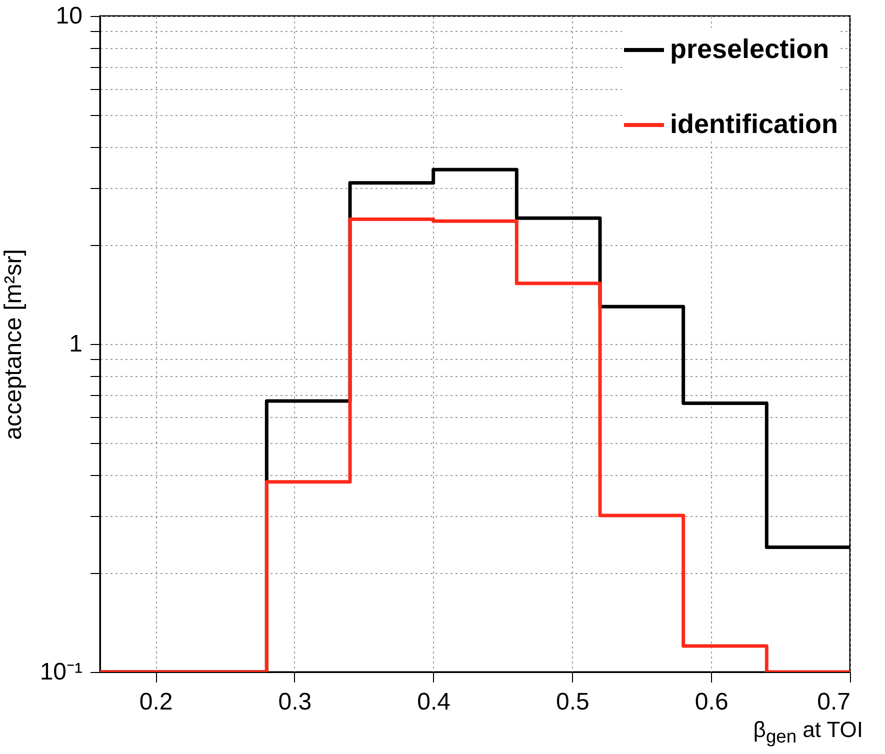  I want to click on x-tick-label: 0.7, so click(833, 702).